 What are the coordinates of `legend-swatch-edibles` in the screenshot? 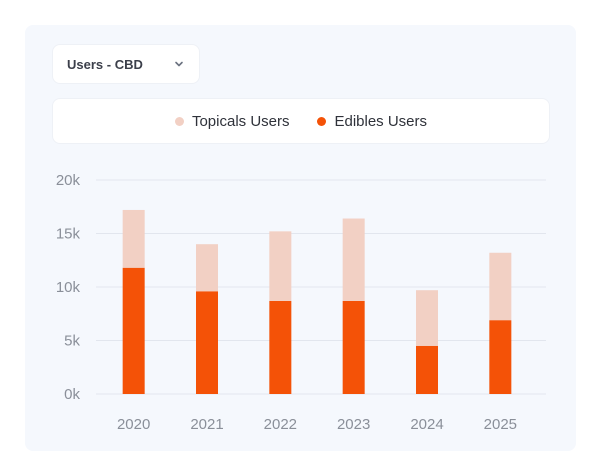 It's located at (322, 121).